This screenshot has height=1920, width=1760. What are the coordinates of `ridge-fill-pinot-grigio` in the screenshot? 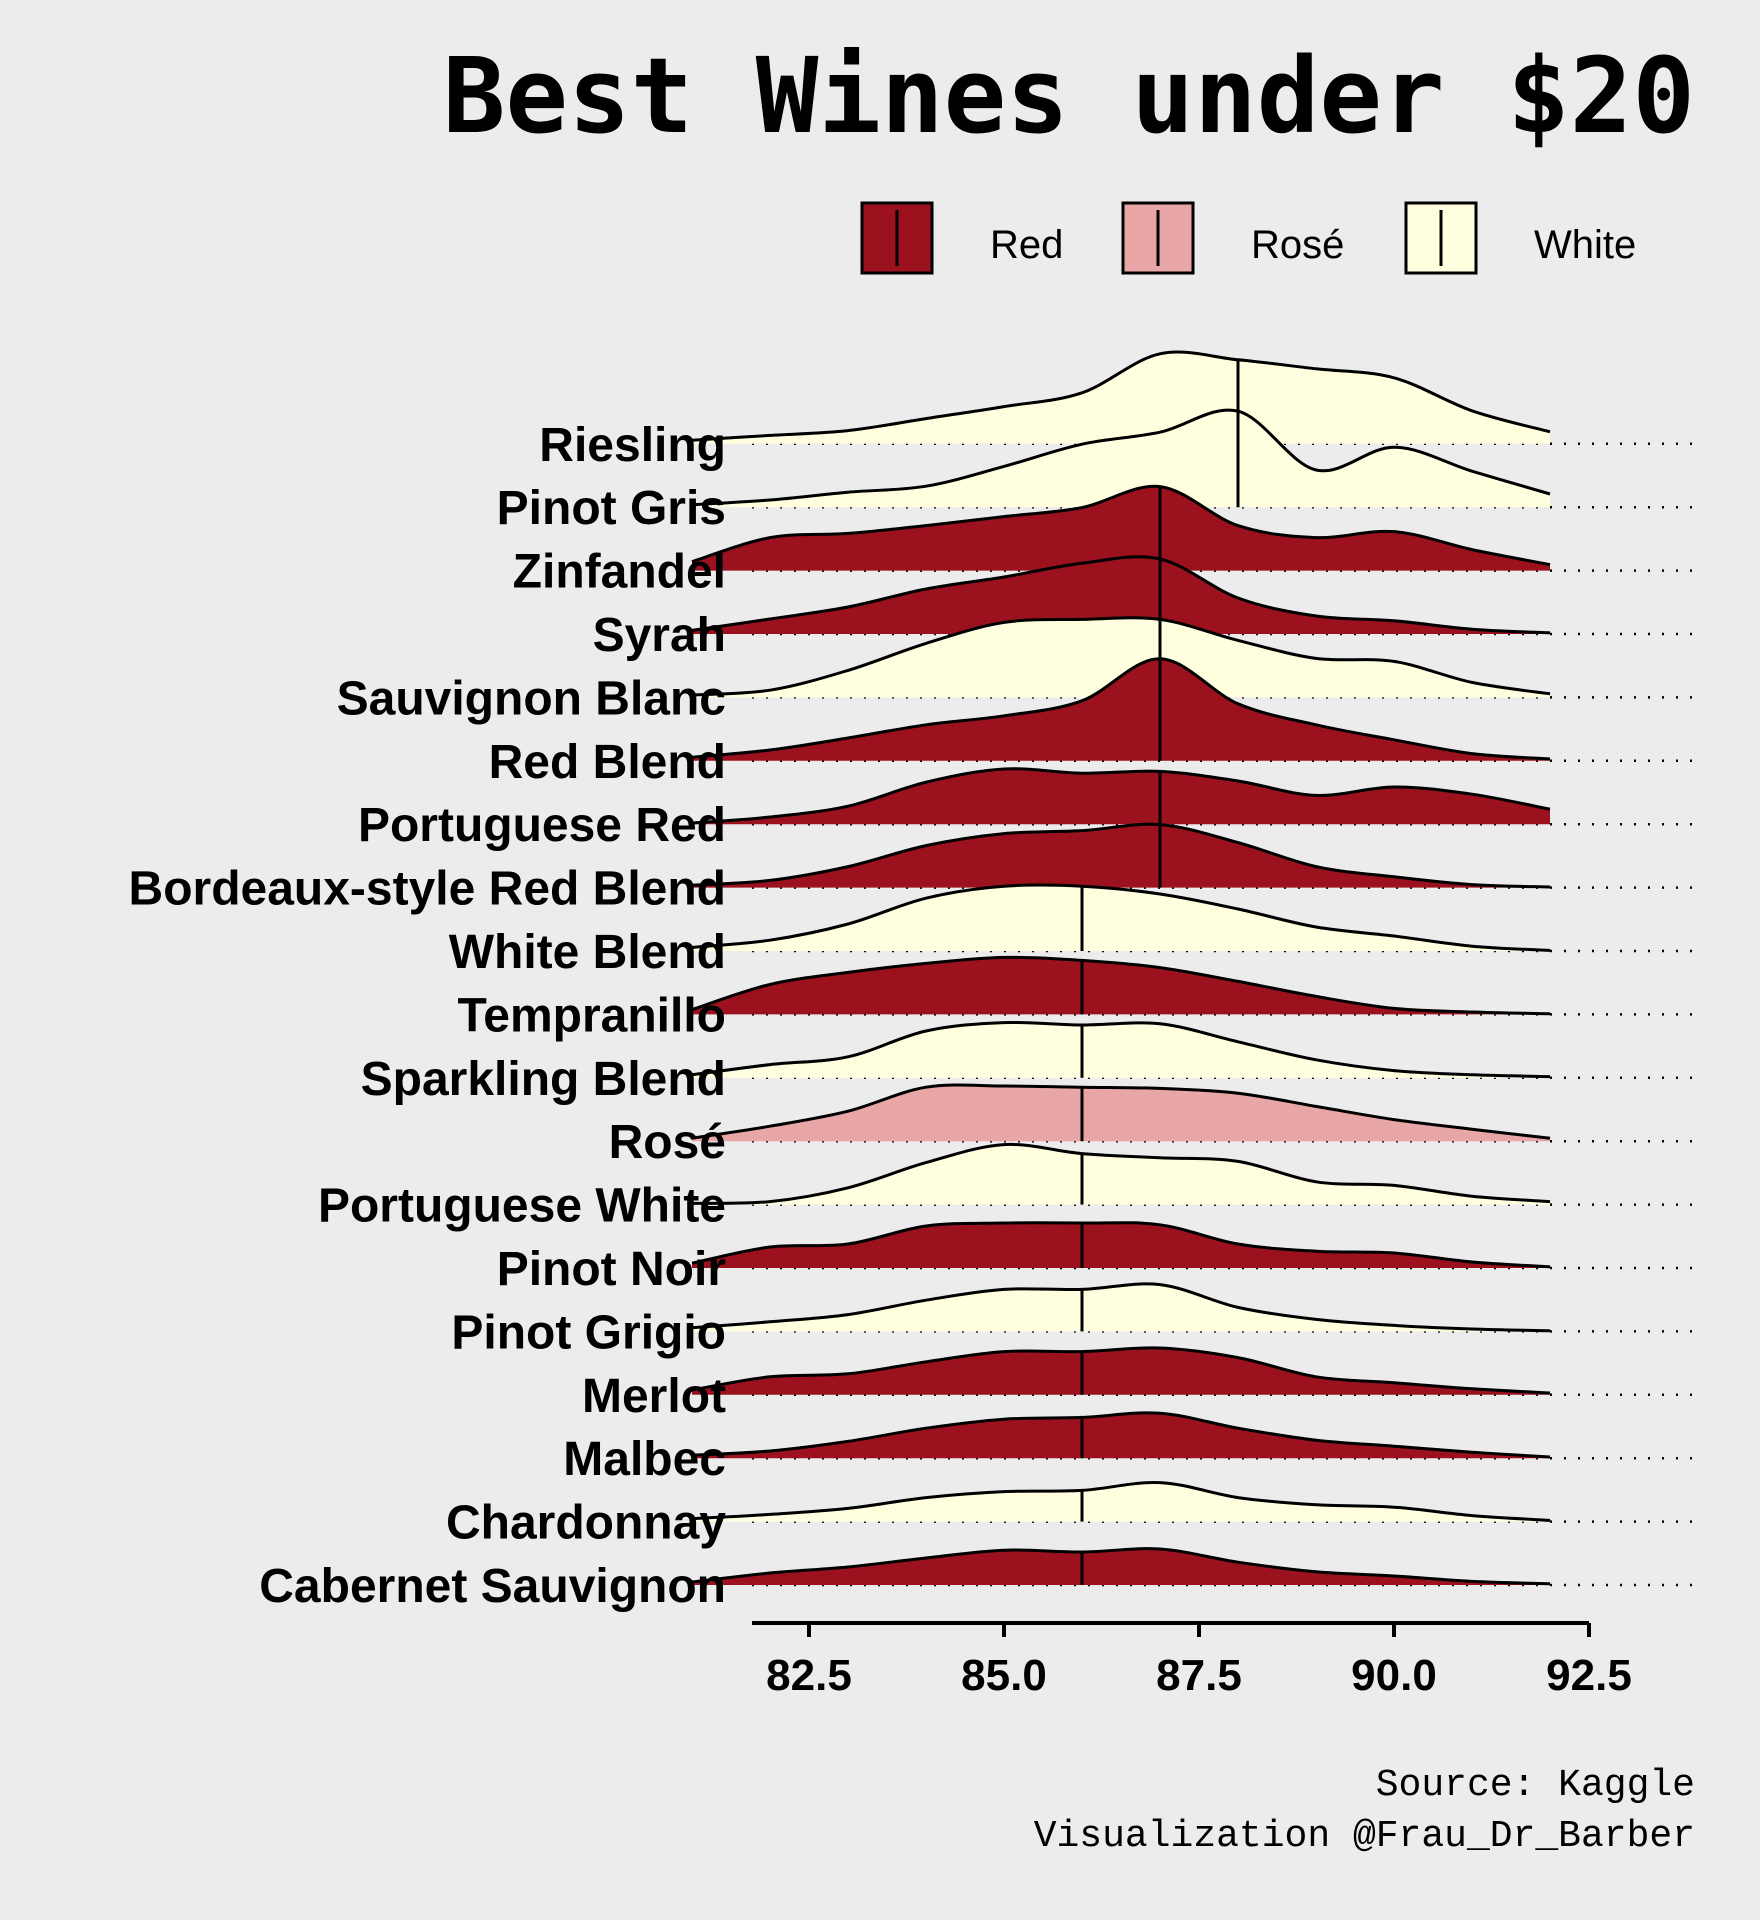 It's located at (1121, 1307).